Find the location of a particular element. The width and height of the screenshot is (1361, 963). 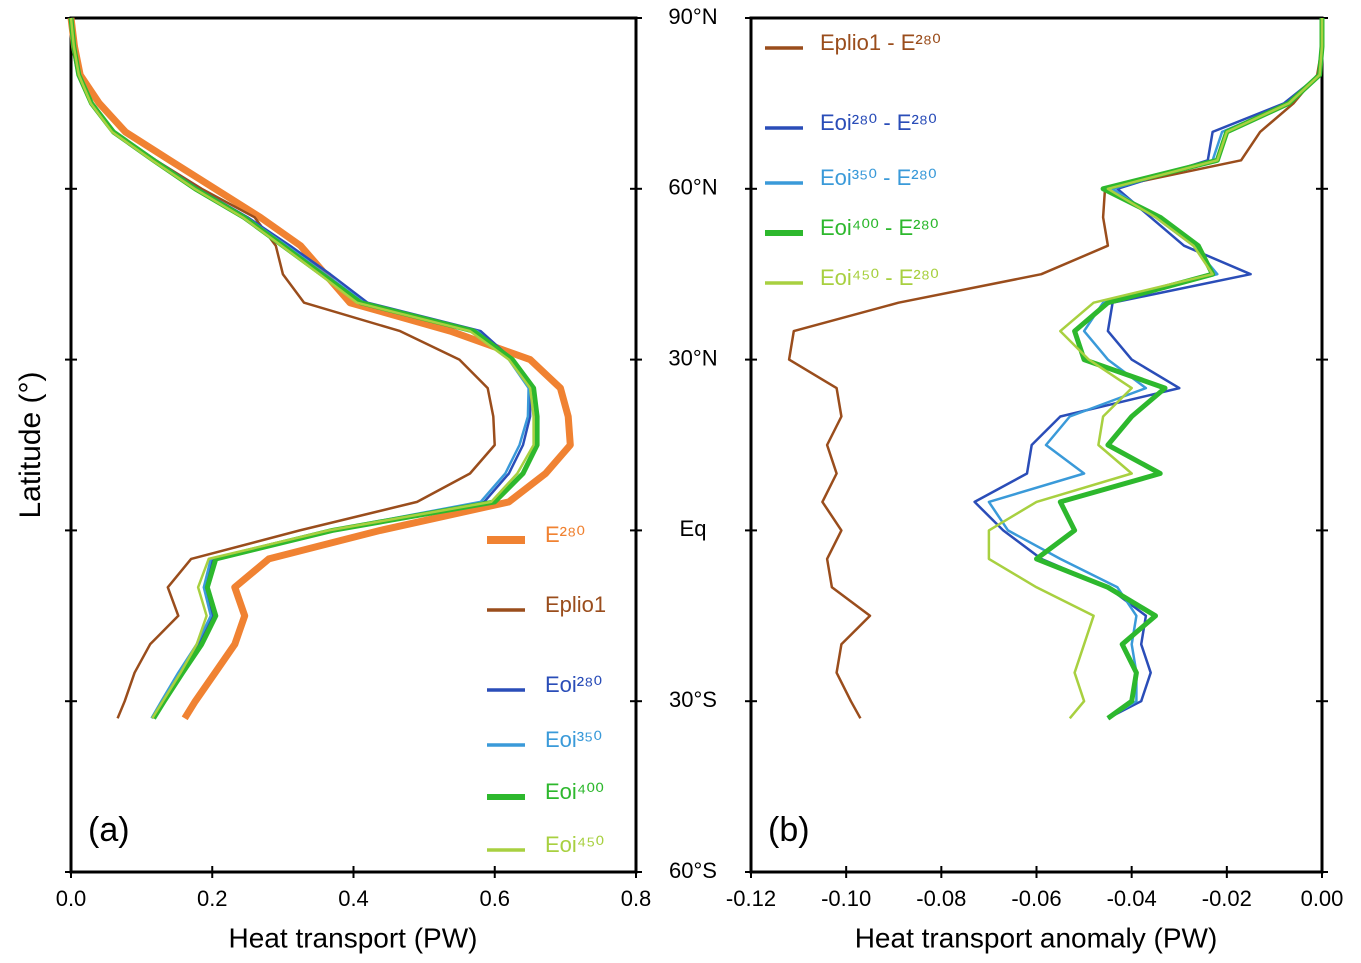

y-axis-label: Latitude (°) is located at coordinates (30, 444).